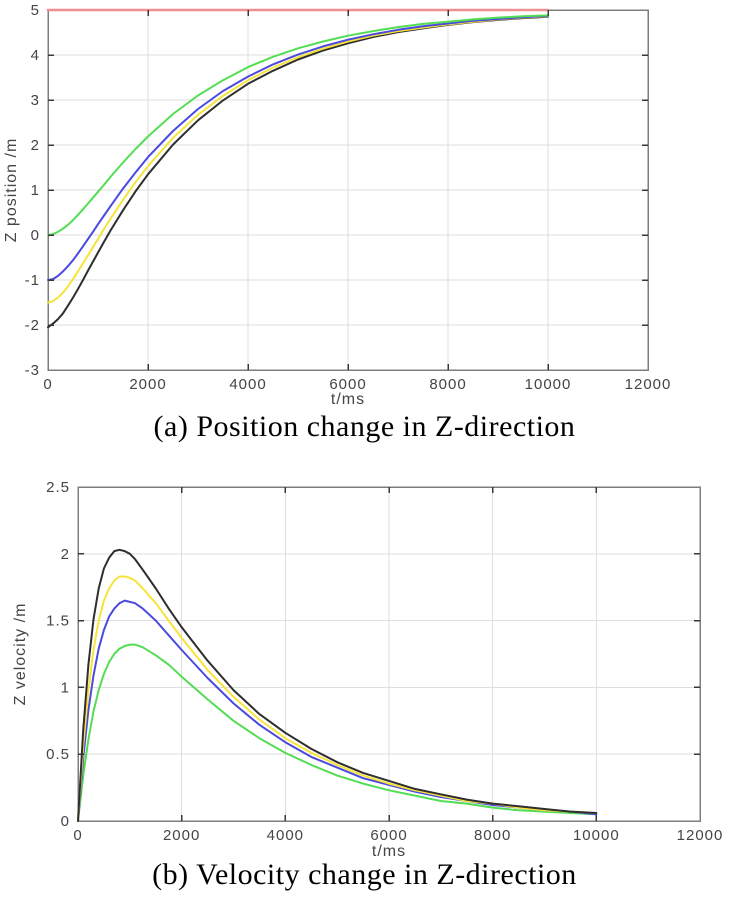  I want to click on y-tick-label: 3, so click(35, 100).